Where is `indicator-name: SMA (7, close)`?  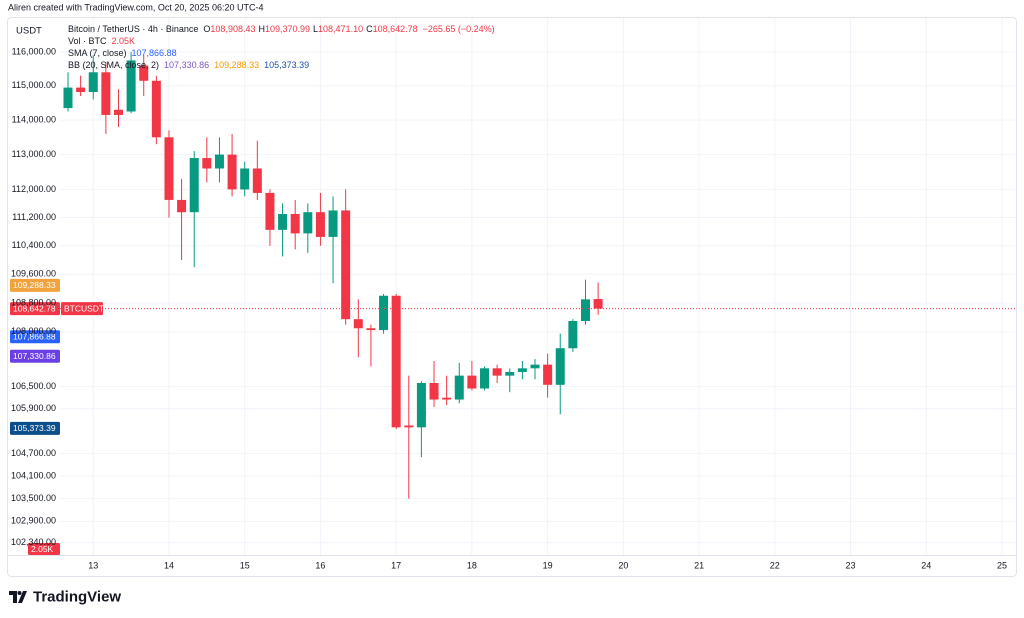
indicator-name: SMA (7, close) is located at coordinates (97, 53).